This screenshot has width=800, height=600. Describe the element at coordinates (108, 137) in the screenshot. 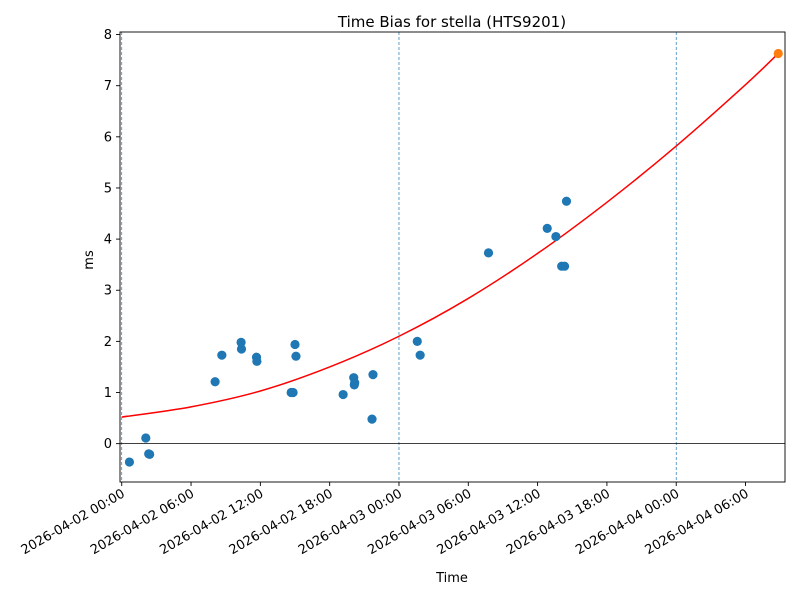

I see `y-tick-label: 6` at that location.